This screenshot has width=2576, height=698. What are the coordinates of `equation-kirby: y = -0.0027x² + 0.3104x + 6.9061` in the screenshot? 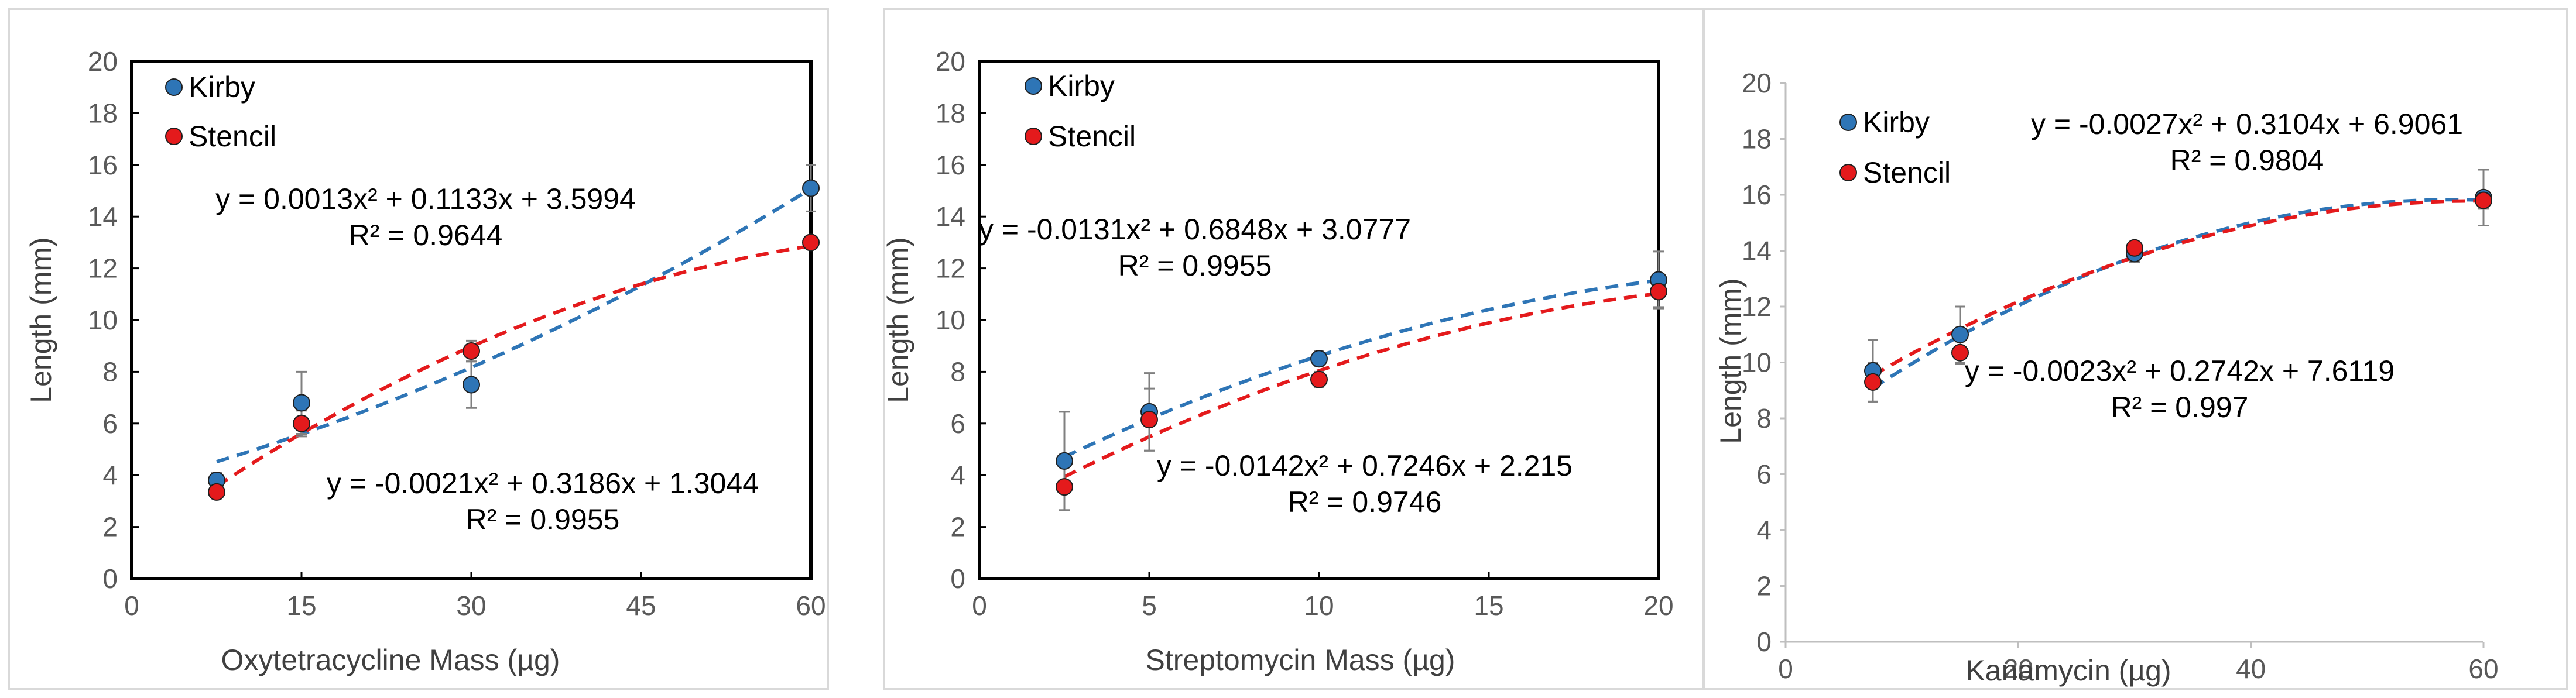 It's located at (2247, 124).